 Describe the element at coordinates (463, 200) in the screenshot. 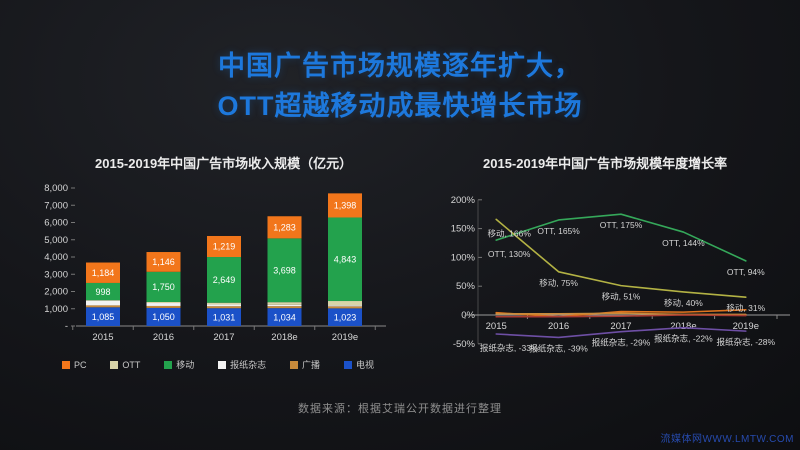

I see `y-axis-tick-label: 200%` at that location.